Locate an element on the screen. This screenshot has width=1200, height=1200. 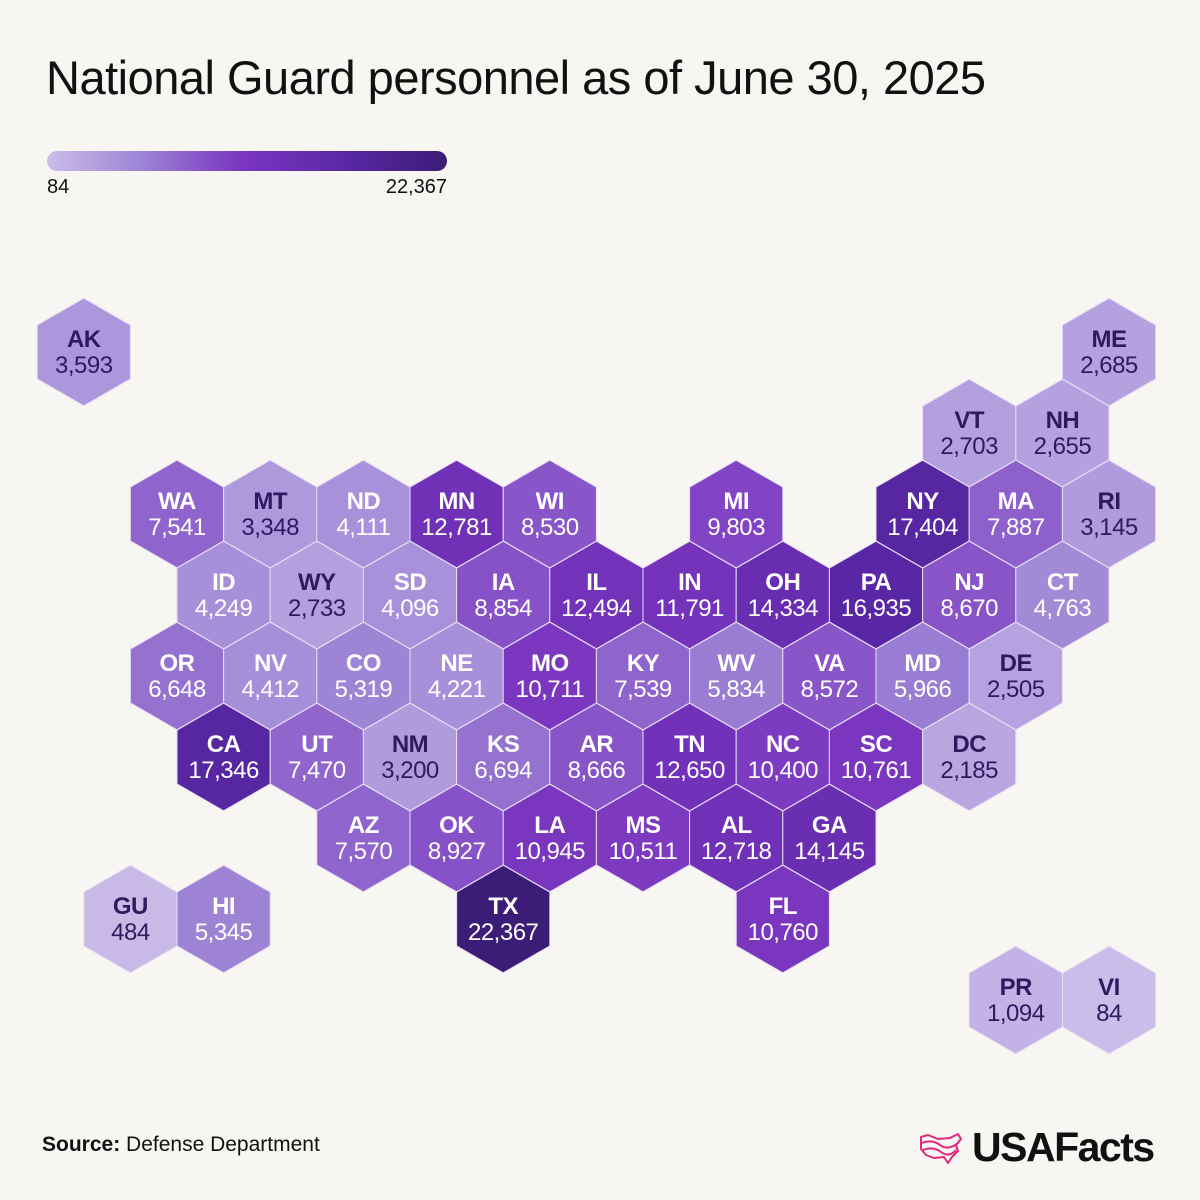
hex-dc: DC2,185 is located at coordinates (969, 757).